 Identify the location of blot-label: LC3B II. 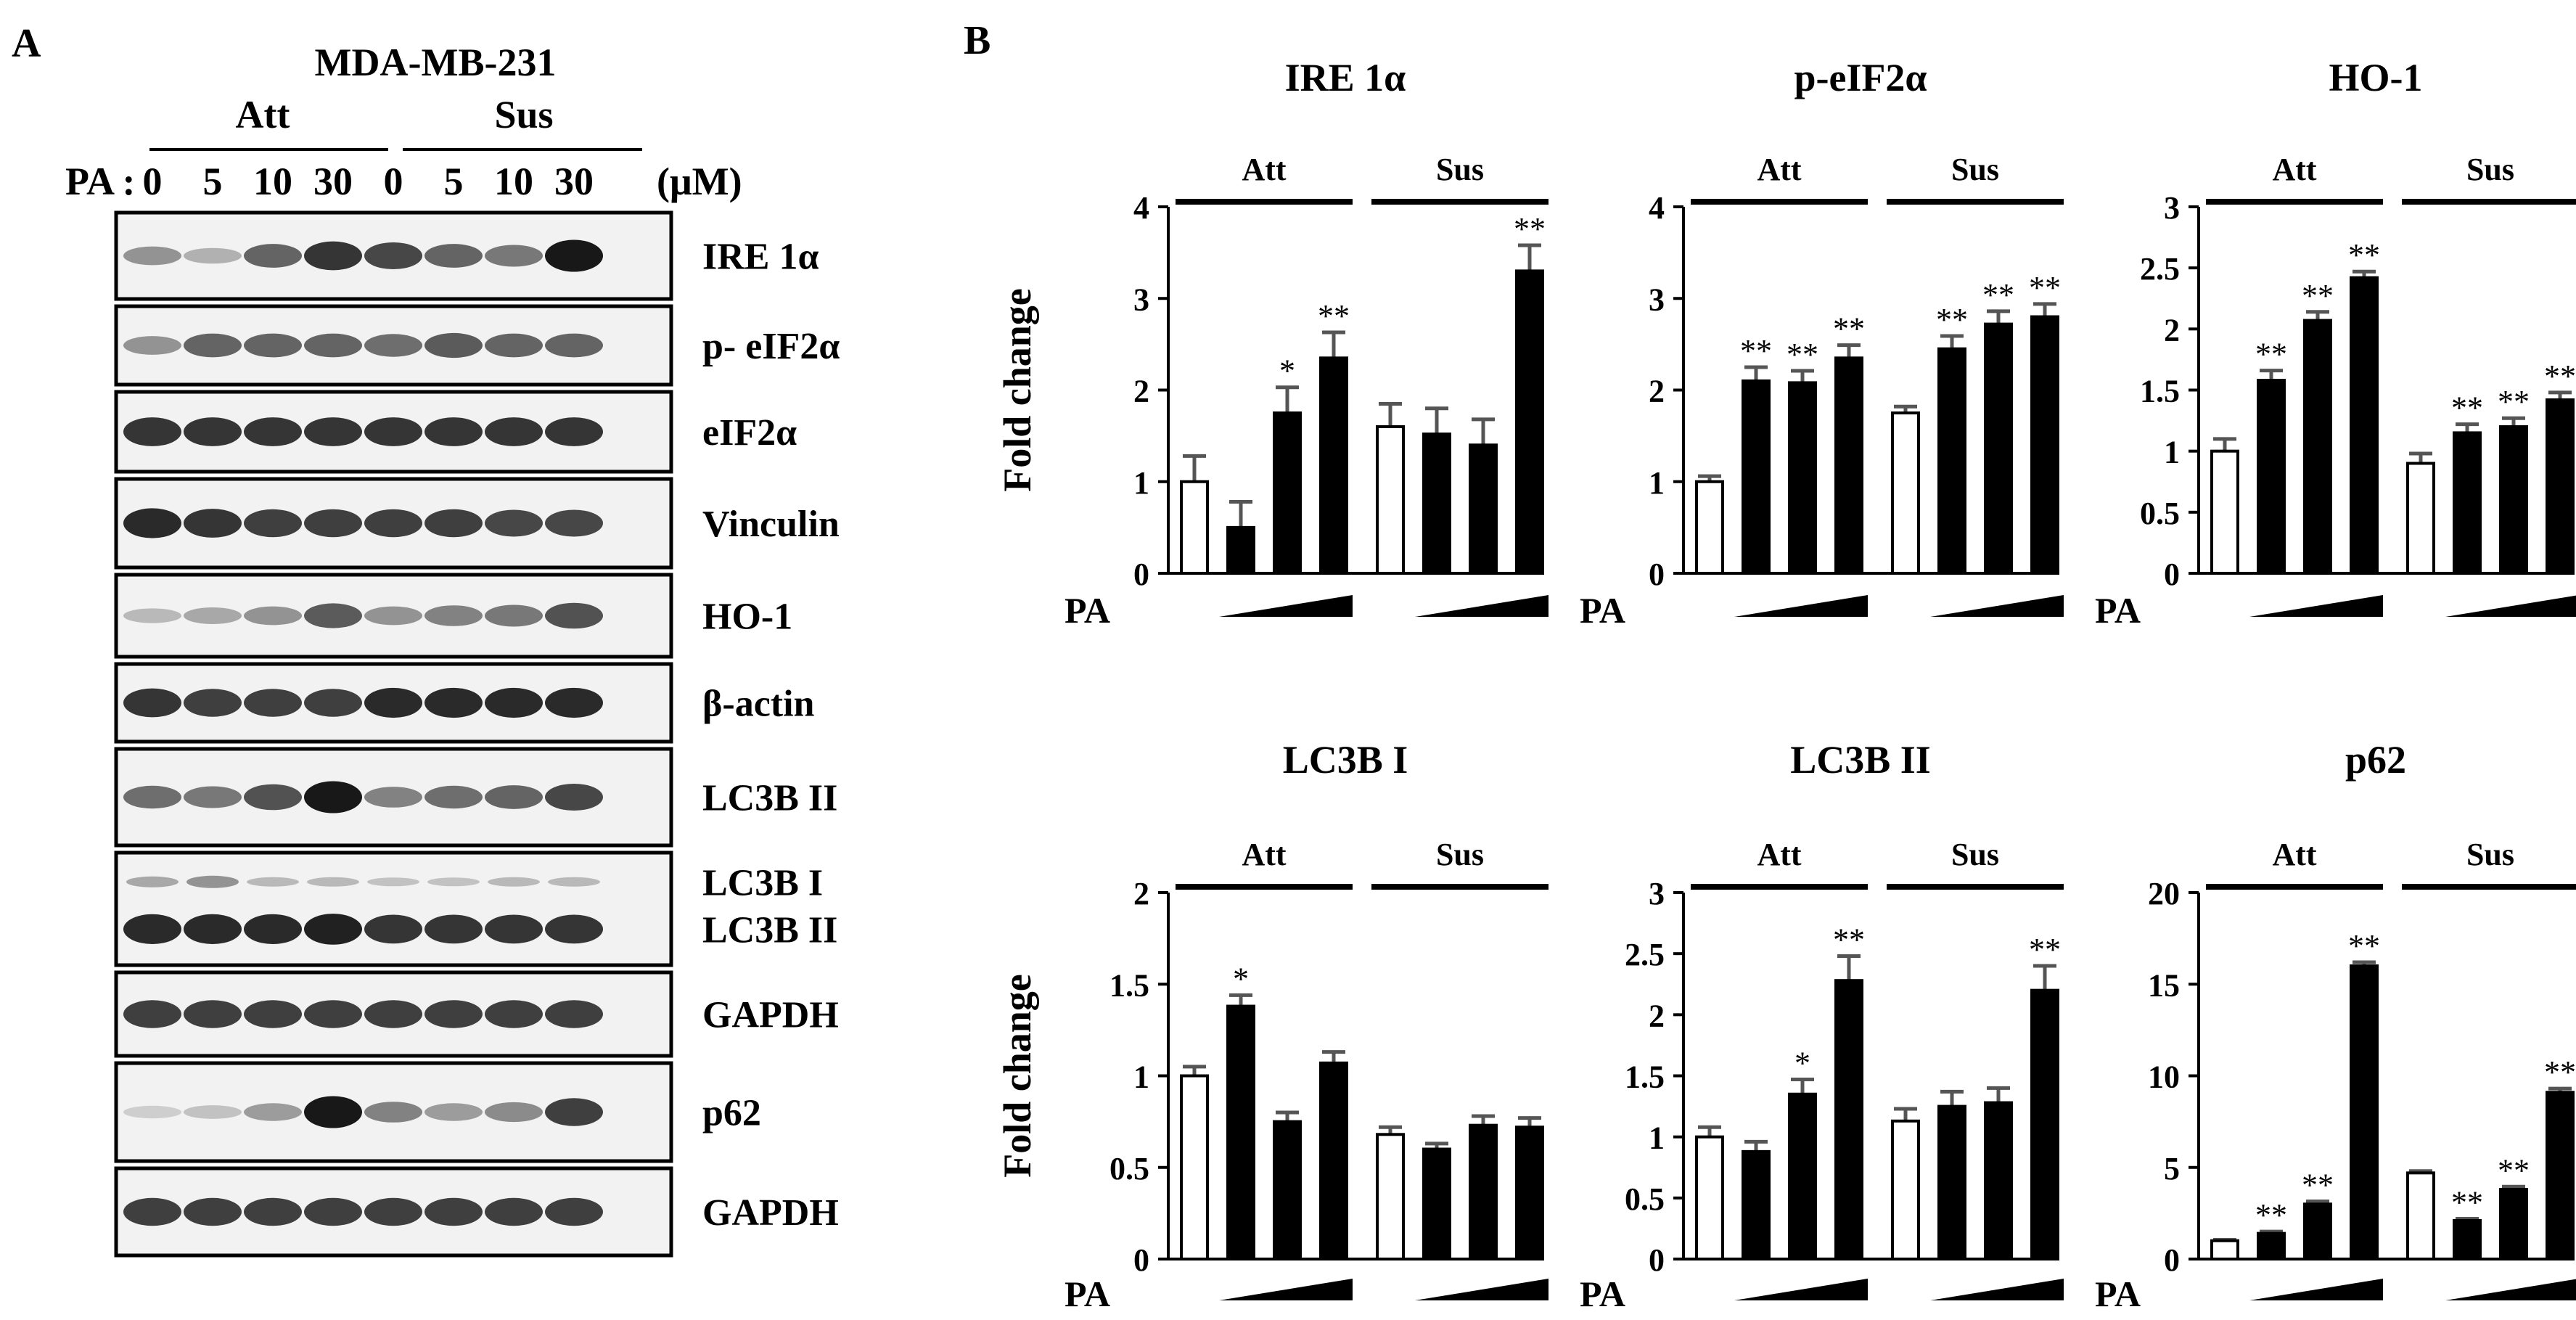
(769, 798).